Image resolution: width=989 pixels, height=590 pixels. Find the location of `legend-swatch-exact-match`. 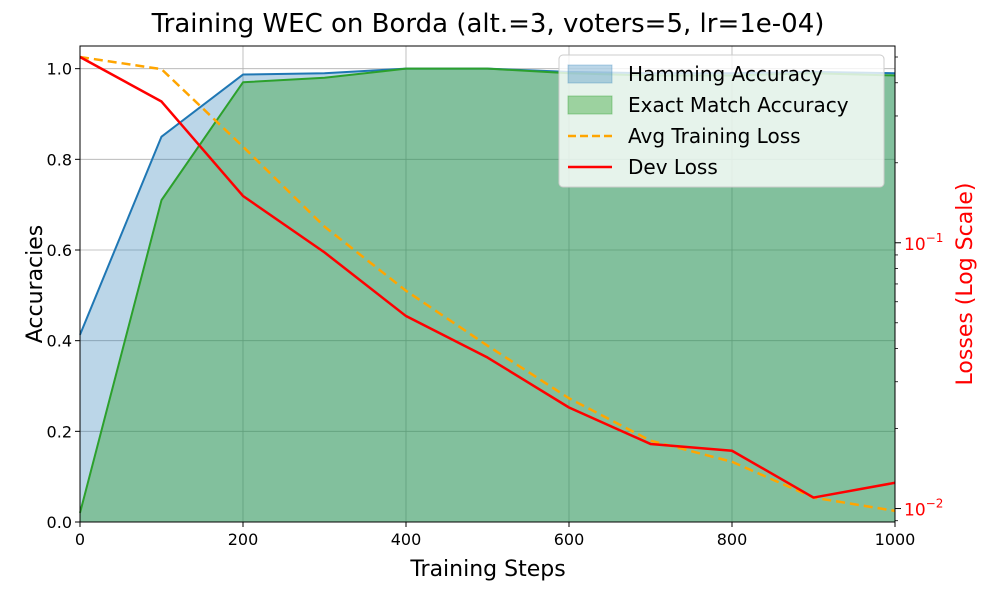

legend-swatch-exact-match is located at coordinates (590, 105).